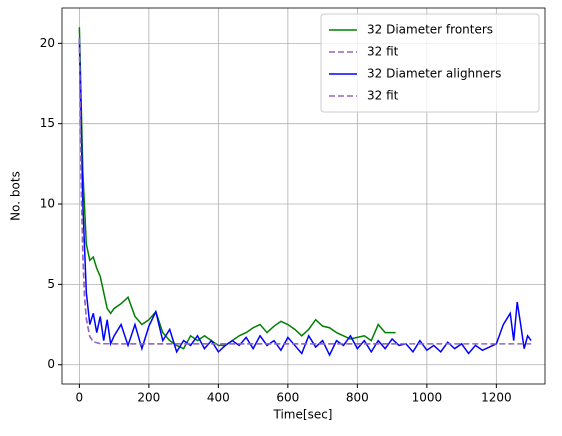  I want to click on x-tick-label: 200, so click(148, 398).